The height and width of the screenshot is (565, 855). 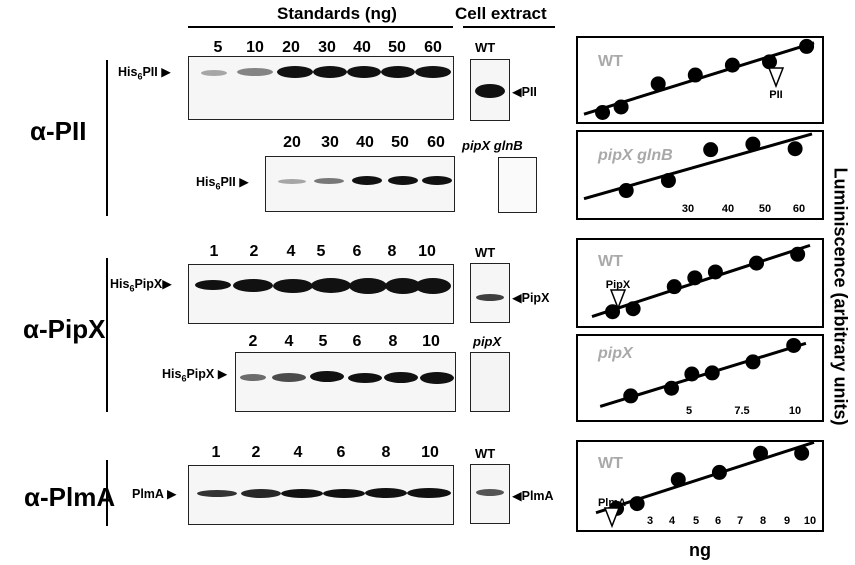 I want to click on section-bracket-plma, so click(x=107, y=493).